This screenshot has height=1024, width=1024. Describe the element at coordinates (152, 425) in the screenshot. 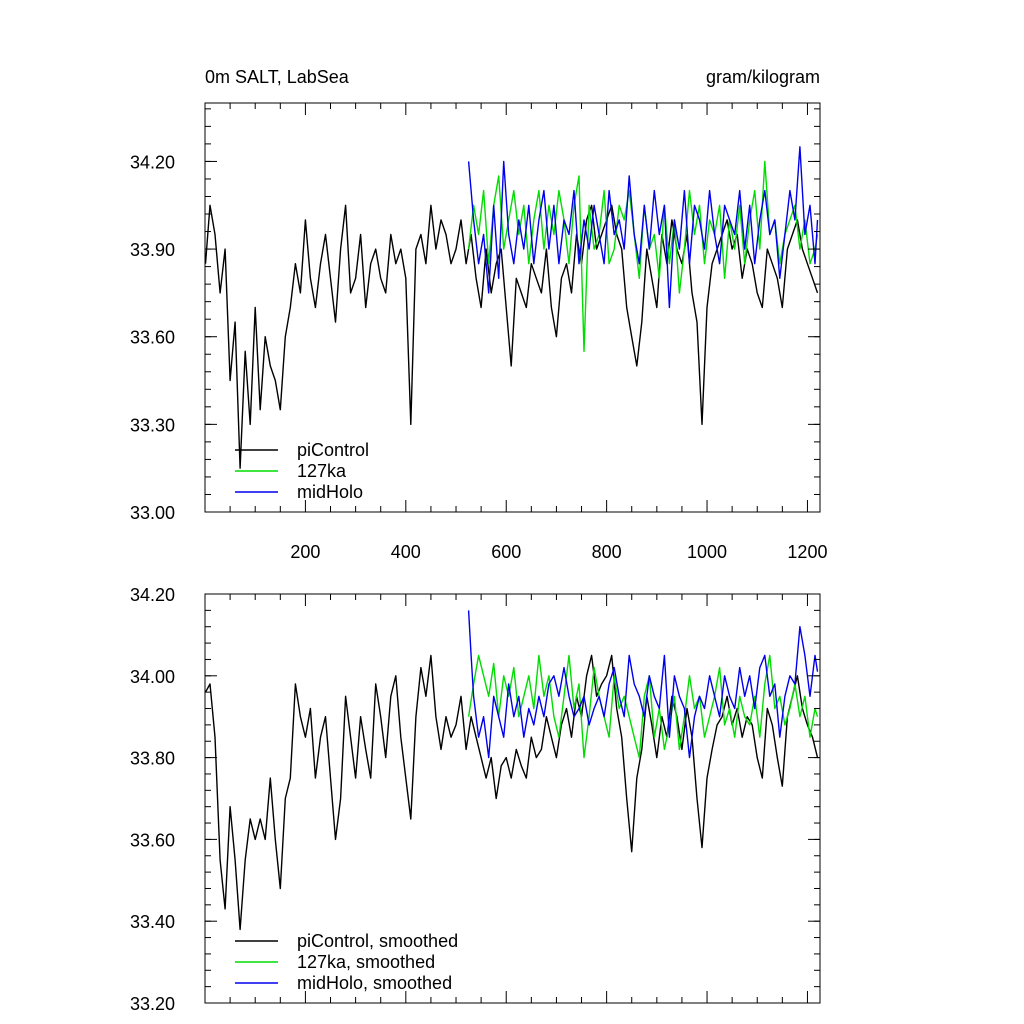

I see `y-tick-label: 33.30` at that location.